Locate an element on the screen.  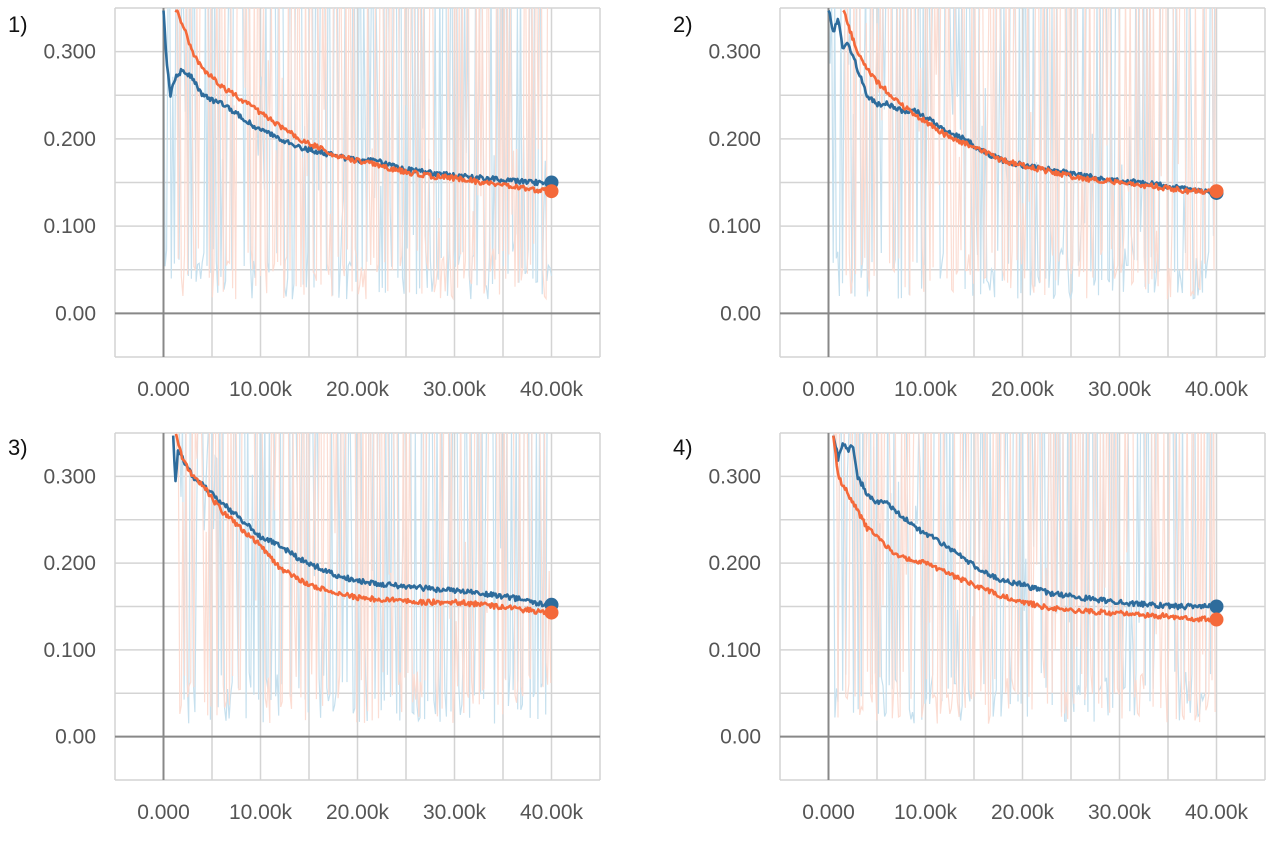
panel-label: 2) is located at coordinates (683, 24).